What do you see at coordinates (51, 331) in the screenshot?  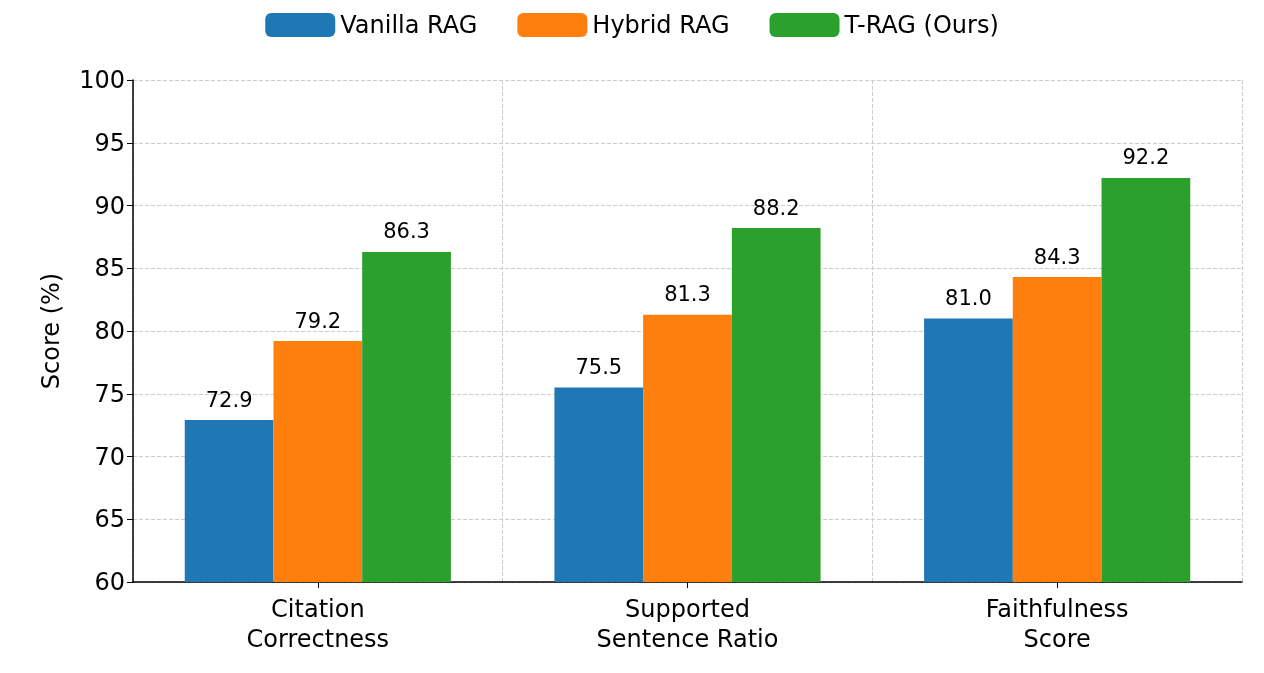 I see `y-axis-title: Score (%)` at bounding box center [51, 331].